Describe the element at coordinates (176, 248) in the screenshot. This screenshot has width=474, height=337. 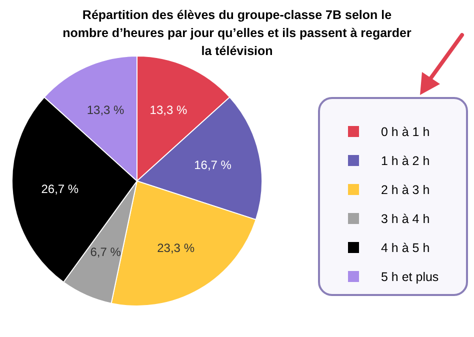
I see `data-label: 23,3 %` at that location.